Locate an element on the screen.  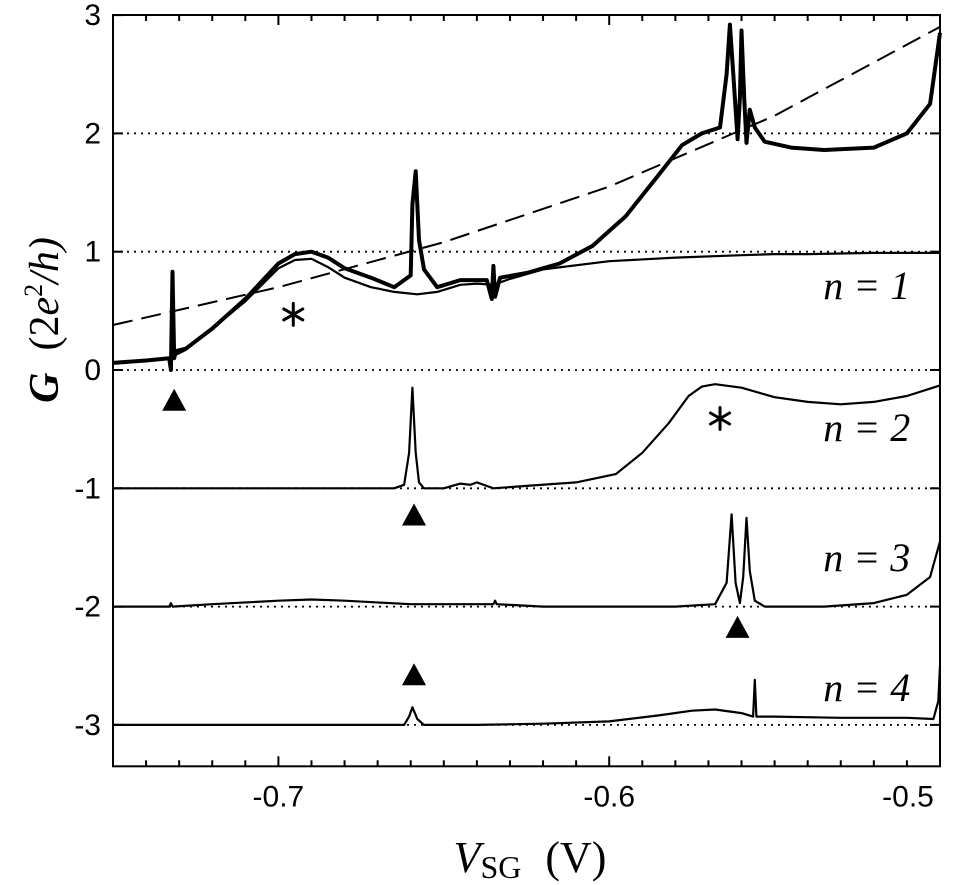
x-axis-title: VSG (V) is located at coordinates (530, 859).